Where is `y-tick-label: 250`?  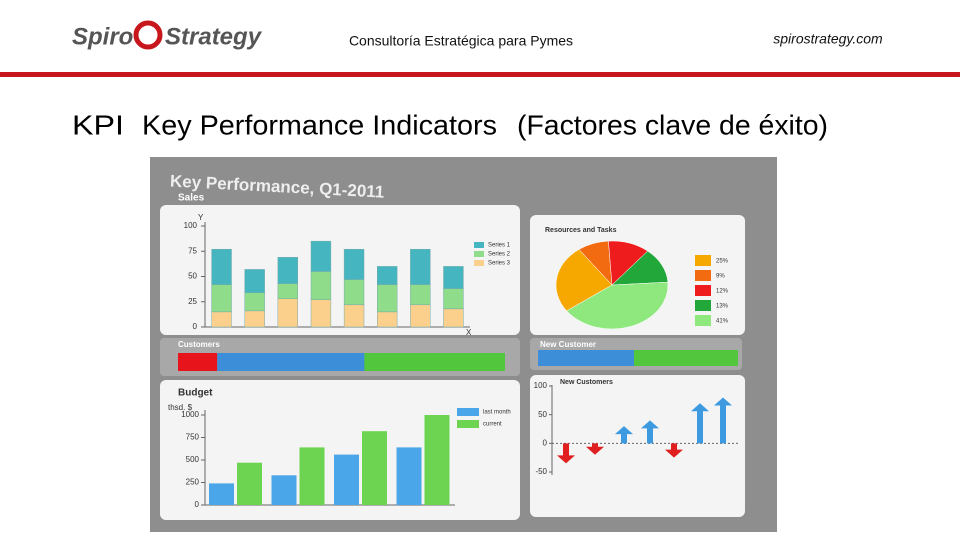 y-tick-label: 250 is located at coordinates (193, 482).